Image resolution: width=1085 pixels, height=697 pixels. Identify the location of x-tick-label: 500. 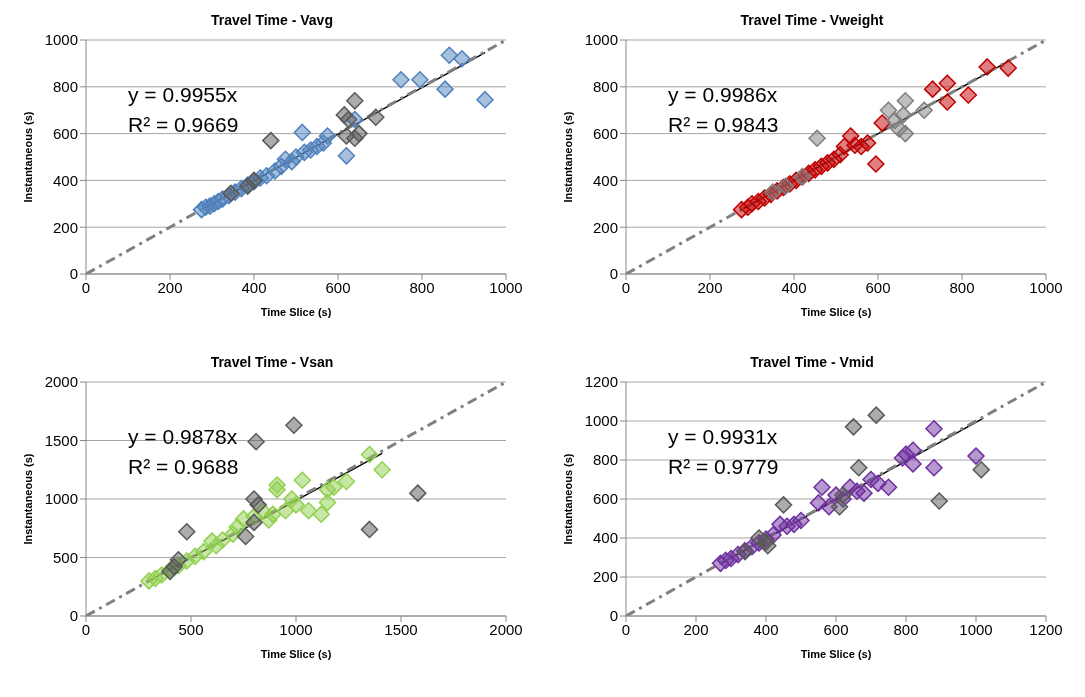
(191, 629).